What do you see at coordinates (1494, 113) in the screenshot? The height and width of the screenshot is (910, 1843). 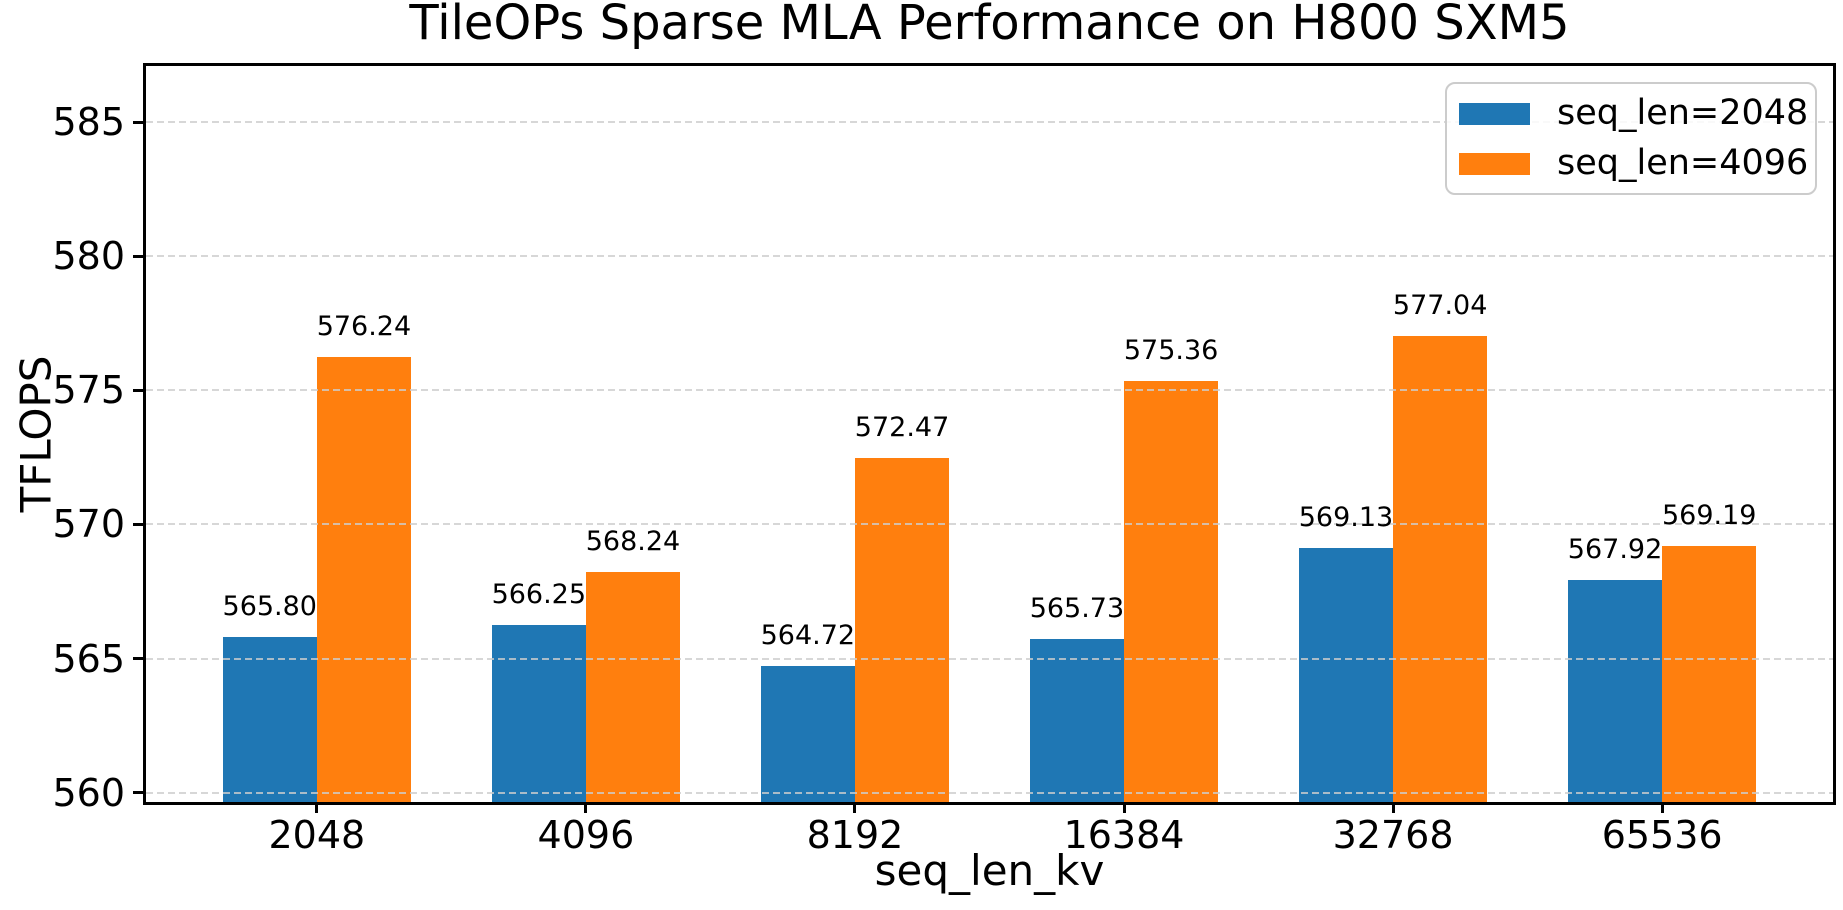 I see `legend-swatch-blue` at bounding box center [1494, 113].